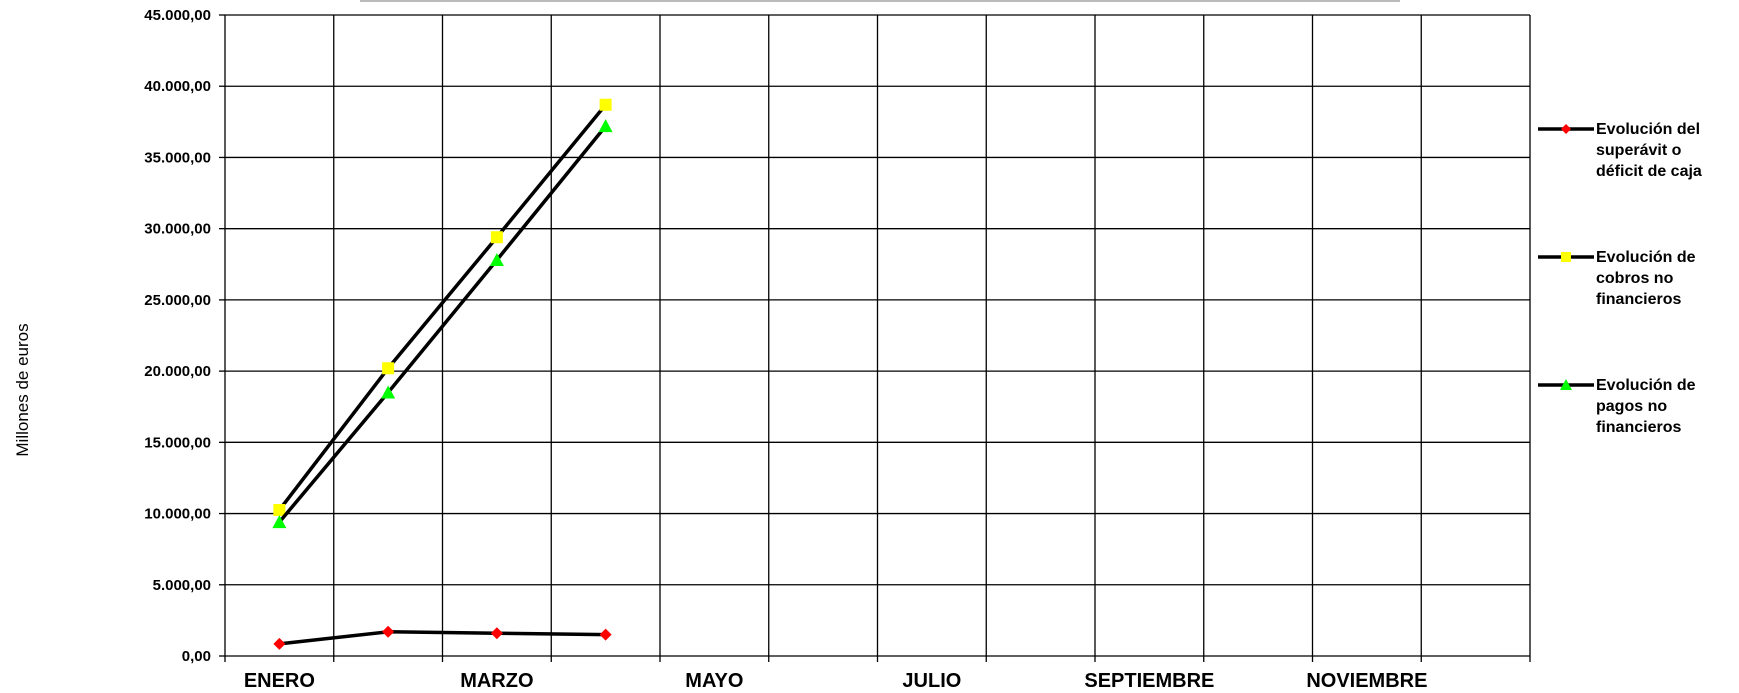 The width and height of the screenshot is (1739, 693). What do you see at coordinates (177, 157) in the screenshot?
I see `y-tick-label: 35.000,00` at bounding box center [177, 157].